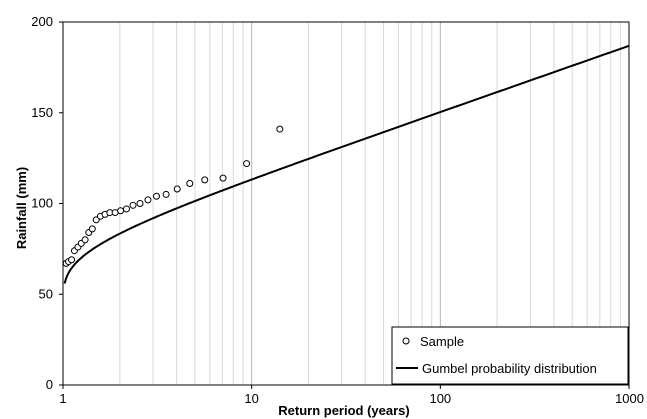 Image resolution: width=647 pixels, height=419 pixels. Describe the element at coordinates (629, 398) in the screenshot. I see `x-tick-label: 1000` at that location.